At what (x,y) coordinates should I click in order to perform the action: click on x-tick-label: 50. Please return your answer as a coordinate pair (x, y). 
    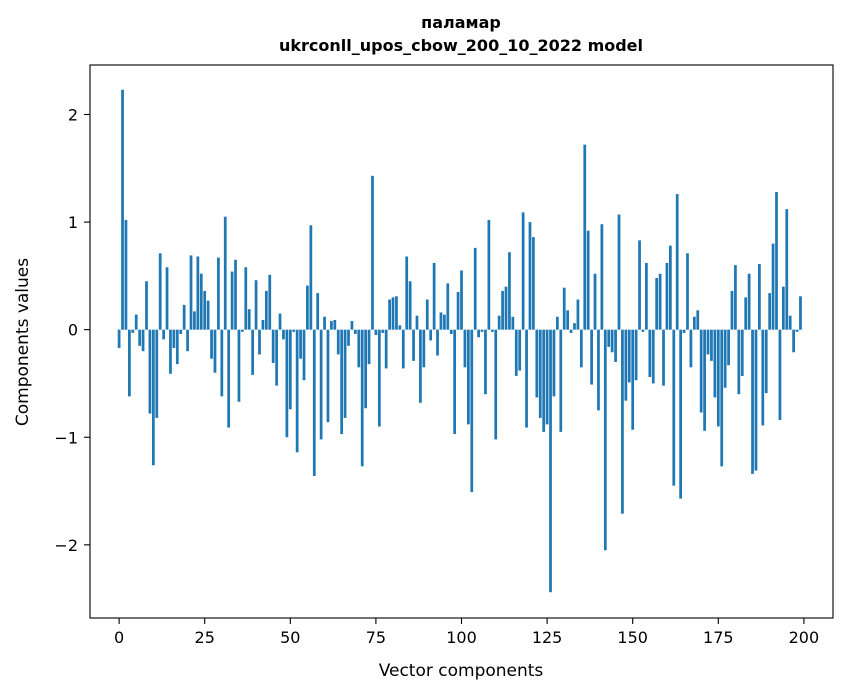
    Looking at the image, I should click on (290, 637).